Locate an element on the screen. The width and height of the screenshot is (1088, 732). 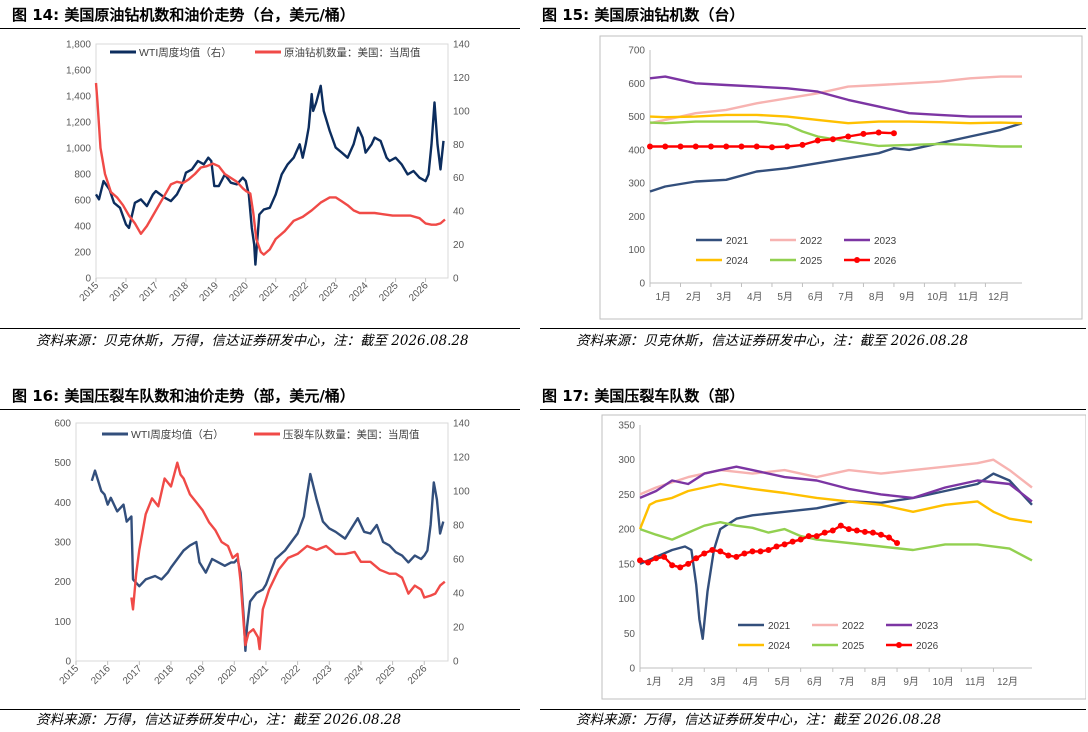
legend-label-1: 压裂车队数量：美国：当周值 is located at coordinates (351, 434).